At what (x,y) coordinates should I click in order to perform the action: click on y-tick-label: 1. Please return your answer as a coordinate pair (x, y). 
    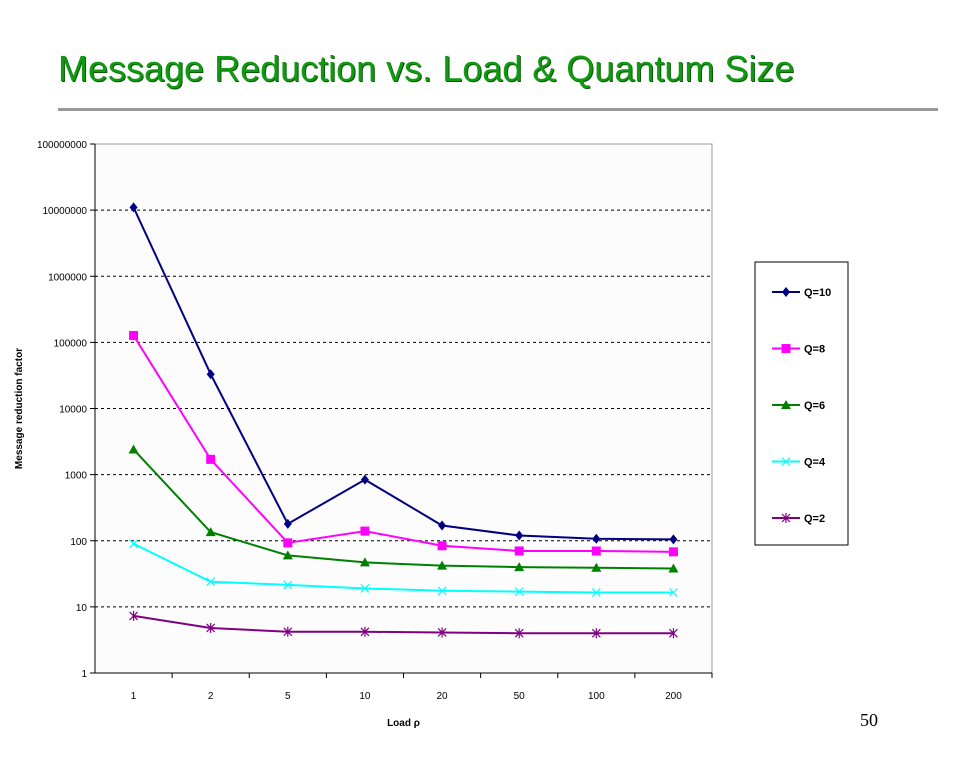
    Looking at the image, I should click on (84, 674).